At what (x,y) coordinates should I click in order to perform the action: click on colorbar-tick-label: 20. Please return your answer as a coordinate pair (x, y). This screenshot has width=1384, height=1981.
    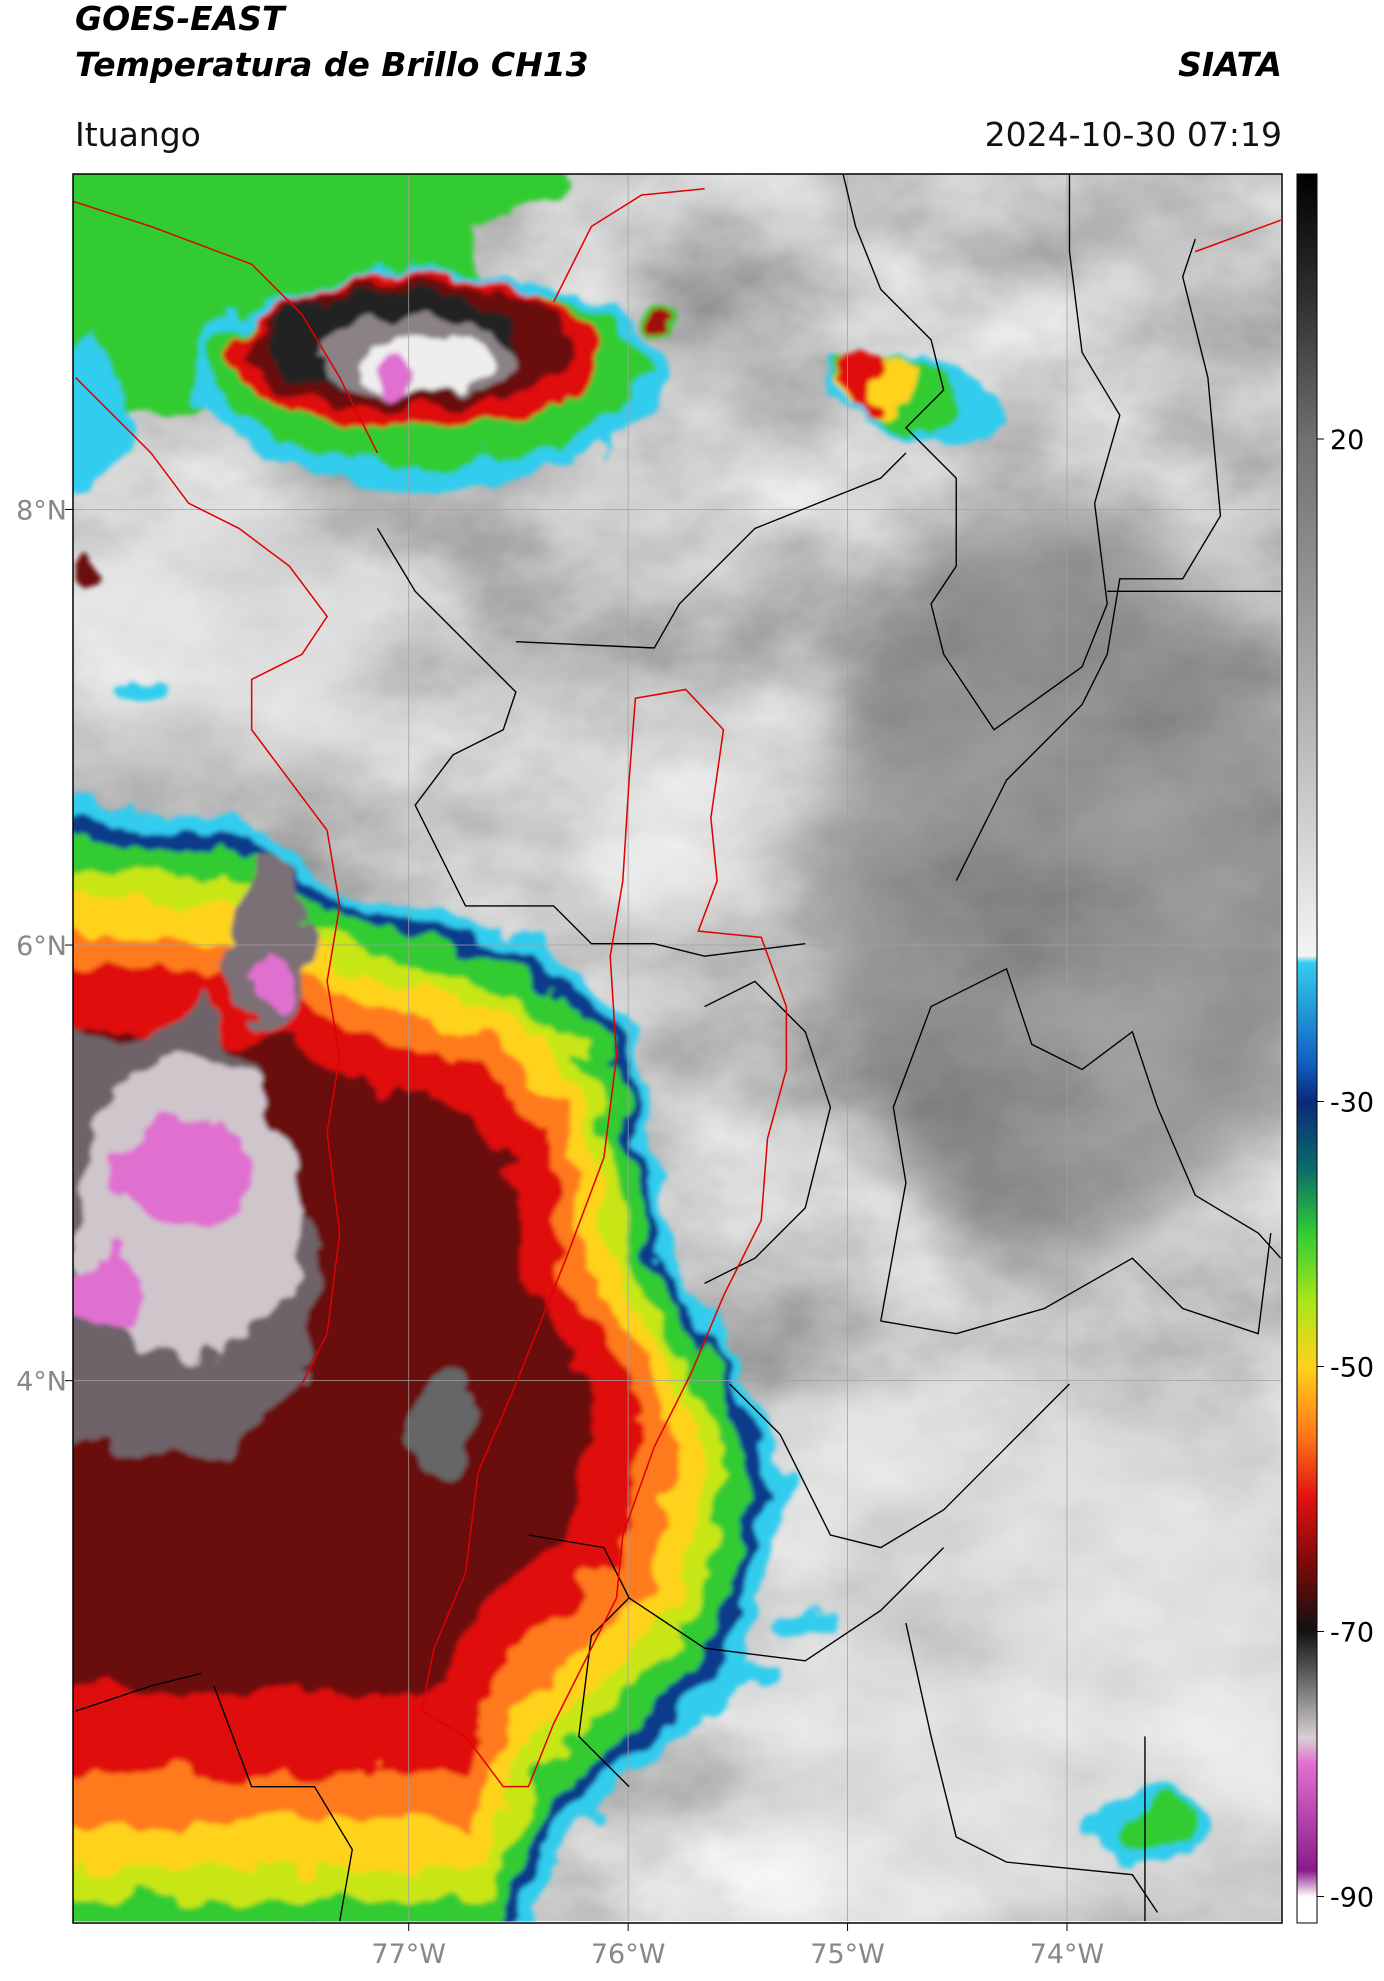
    Looking at the image, I should click on (1347, 440).